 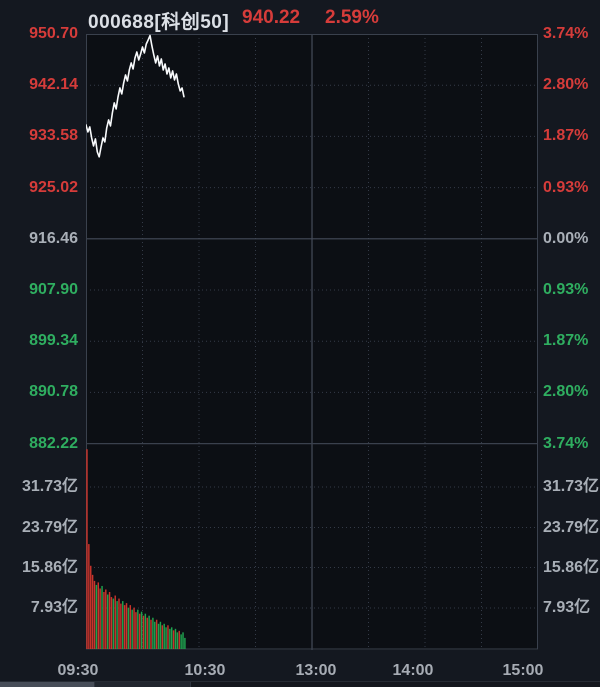 I want to click on time-label: 10:30, so click(x=205, y=670).